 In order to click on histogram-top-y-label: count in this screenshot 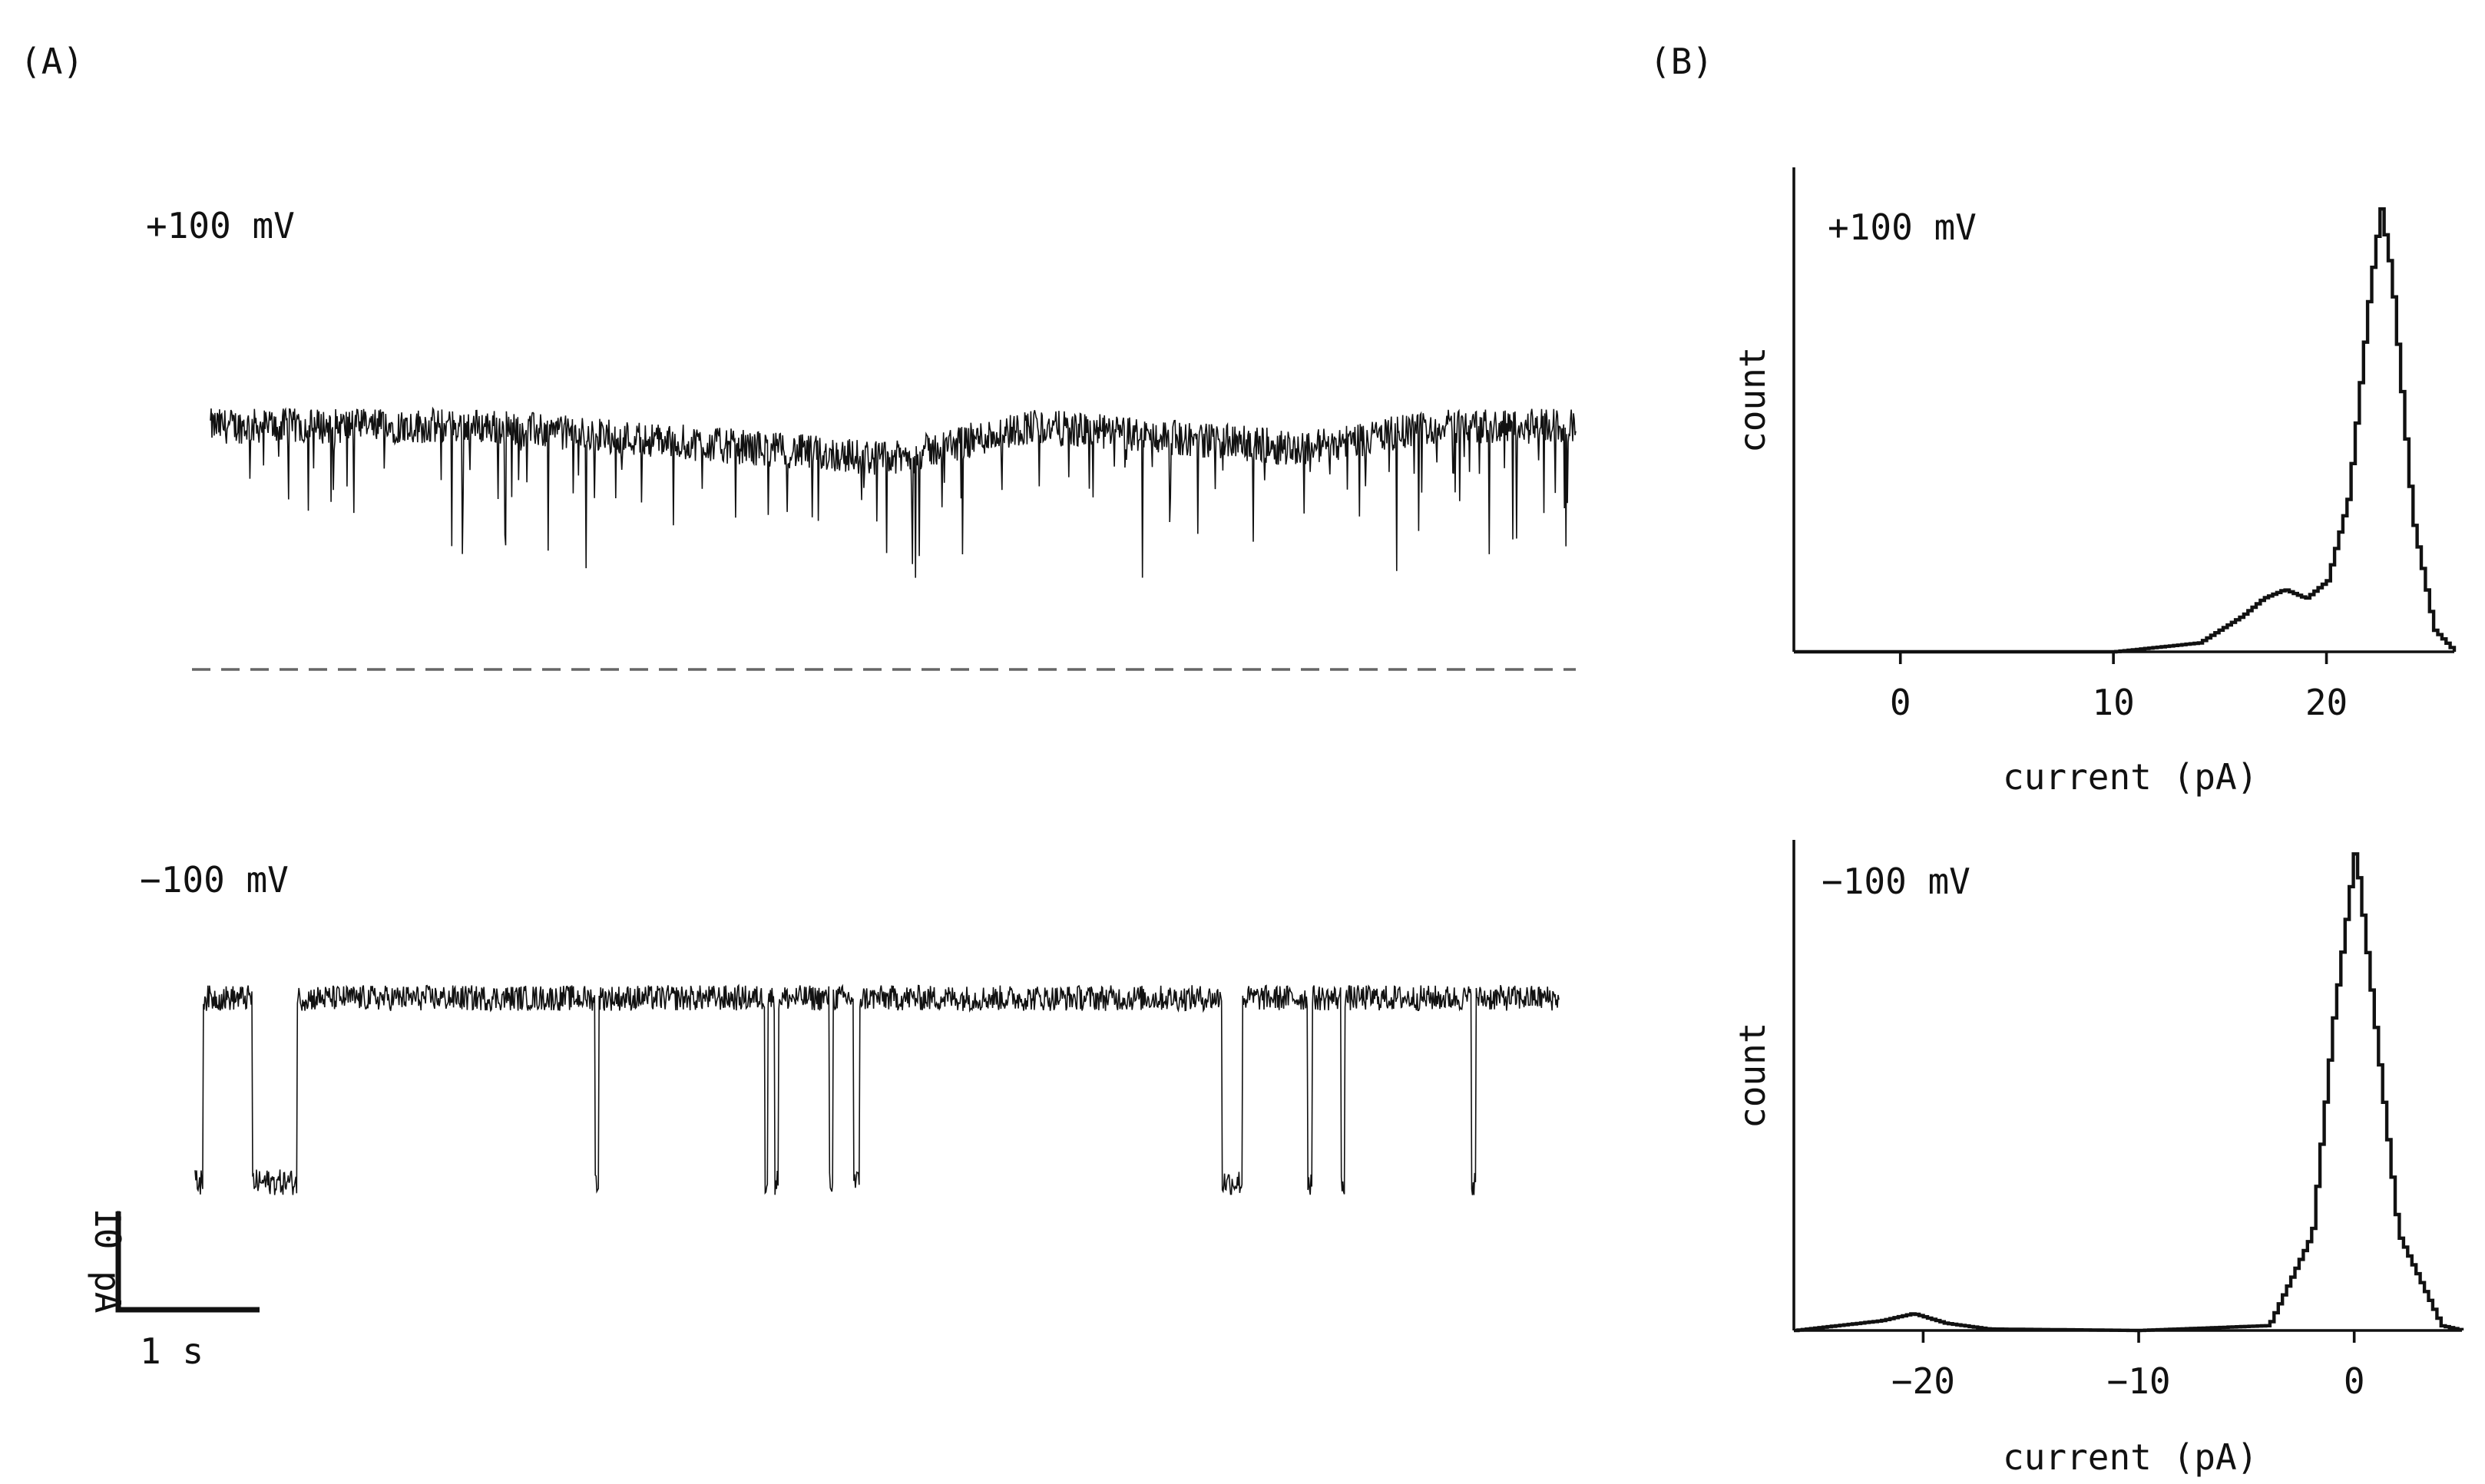, I will do `click(1752, 400)`.